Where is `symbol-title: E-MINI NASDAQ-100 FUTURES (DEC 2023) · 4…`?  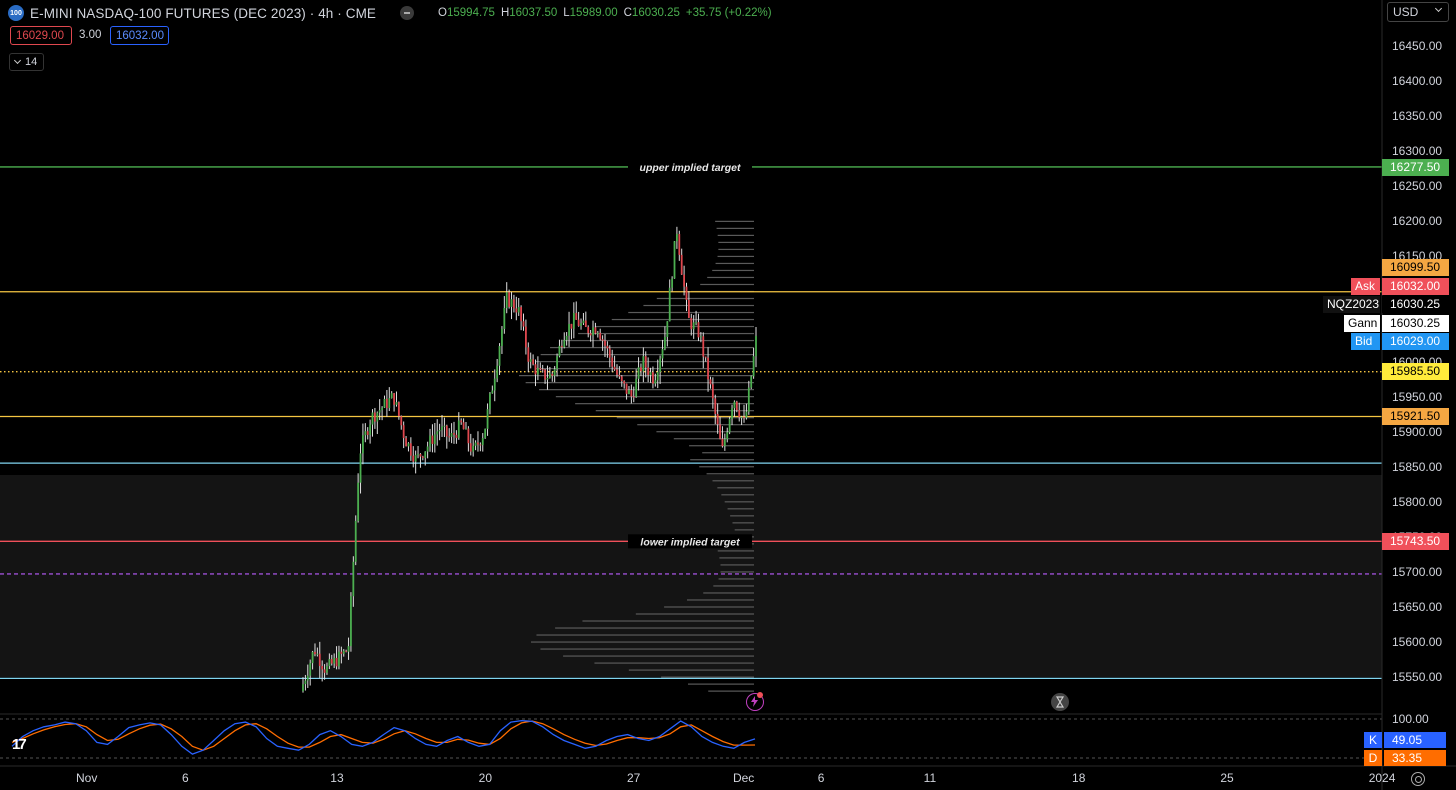
symbol-title: E-MINI NASDAQ-100 FUTURES (DEC 2023) · 4… is located at coordinates (203, 13).